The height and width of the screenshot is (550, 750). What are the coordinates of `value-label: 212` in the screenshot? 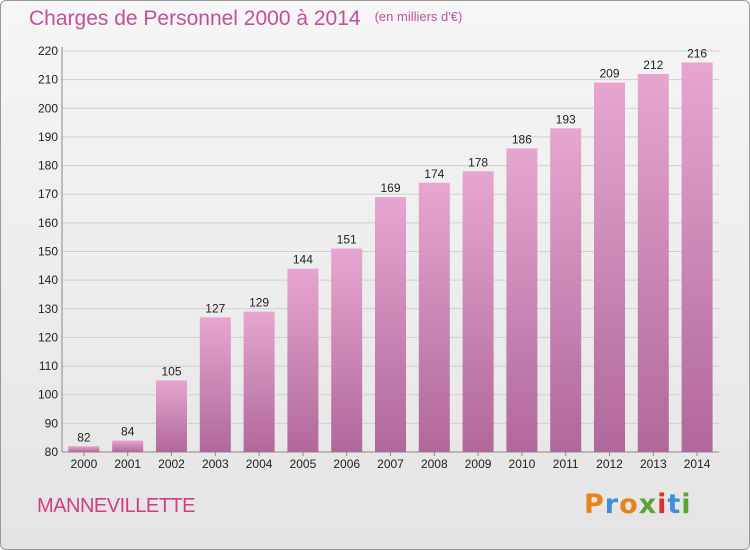 It's located at (653, 65).